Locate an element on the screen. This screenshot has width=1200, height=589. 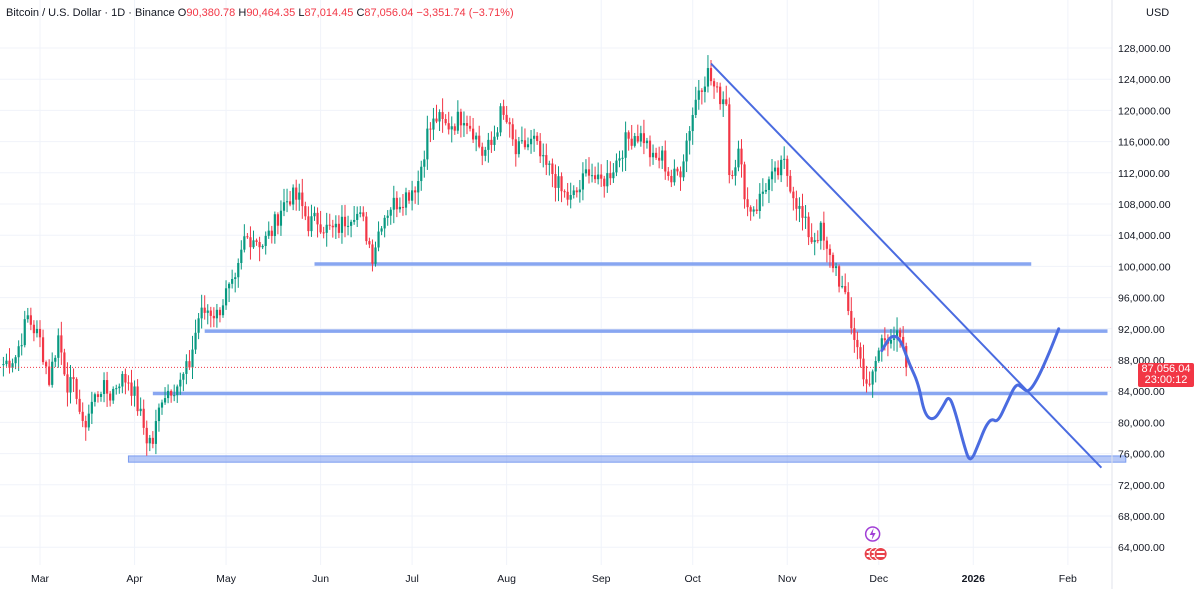
price-tick-label: 76,000.00 is located at coordinates (1141, 455).